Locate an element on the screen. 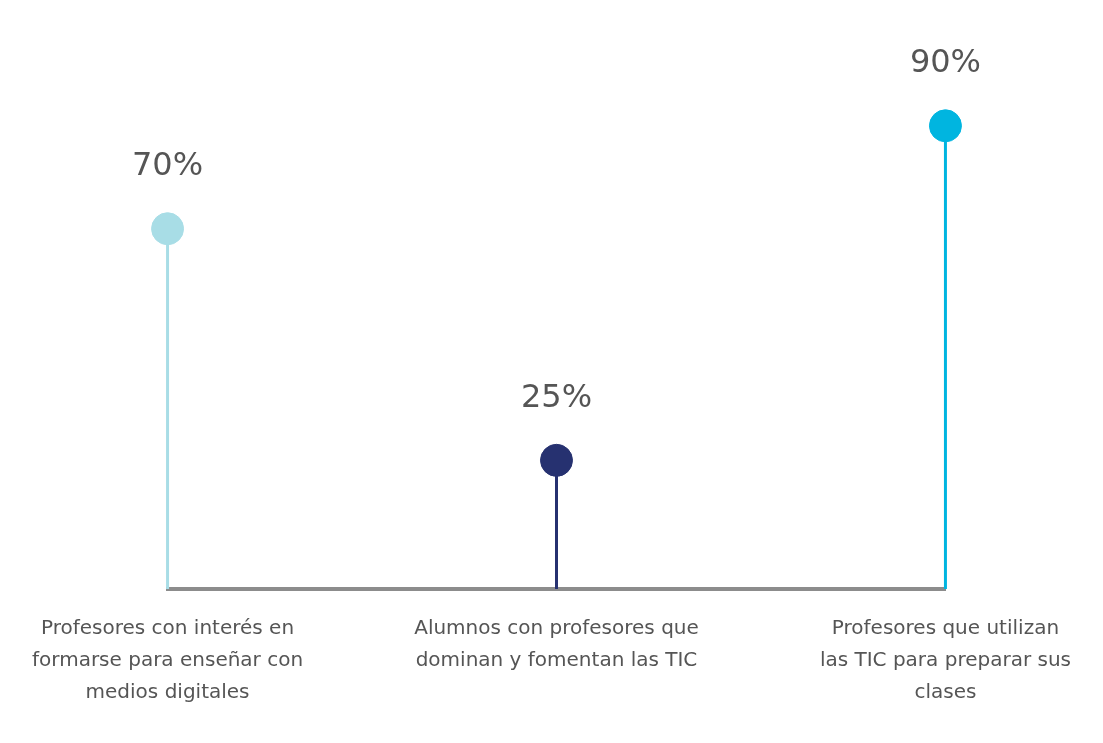 The image size is (1103, 743). data-label: 70% is located at coordinates (167, 164).